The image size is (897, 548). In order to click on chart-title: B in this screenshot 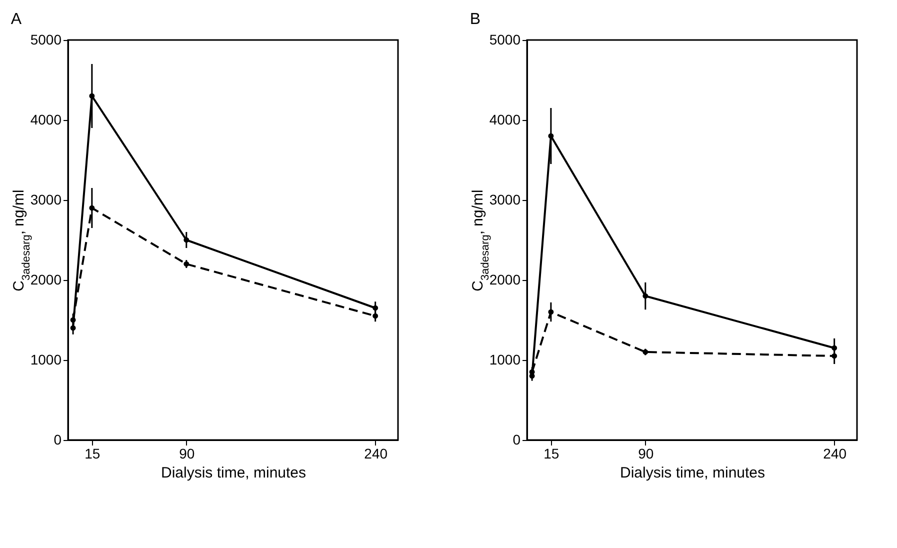, I will do `click(475, 19)`.